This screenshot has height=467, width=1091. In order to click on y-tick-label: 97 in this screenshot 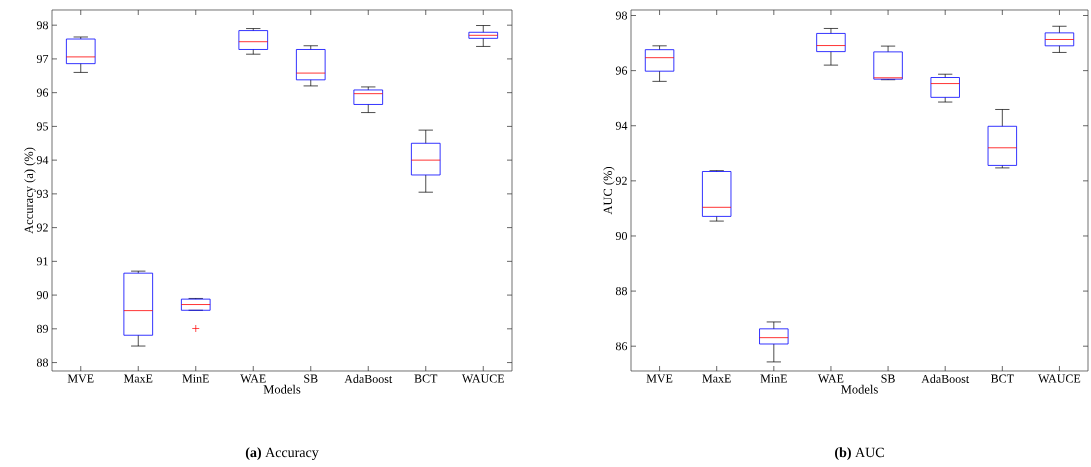, I will do `click(42, 58)`.